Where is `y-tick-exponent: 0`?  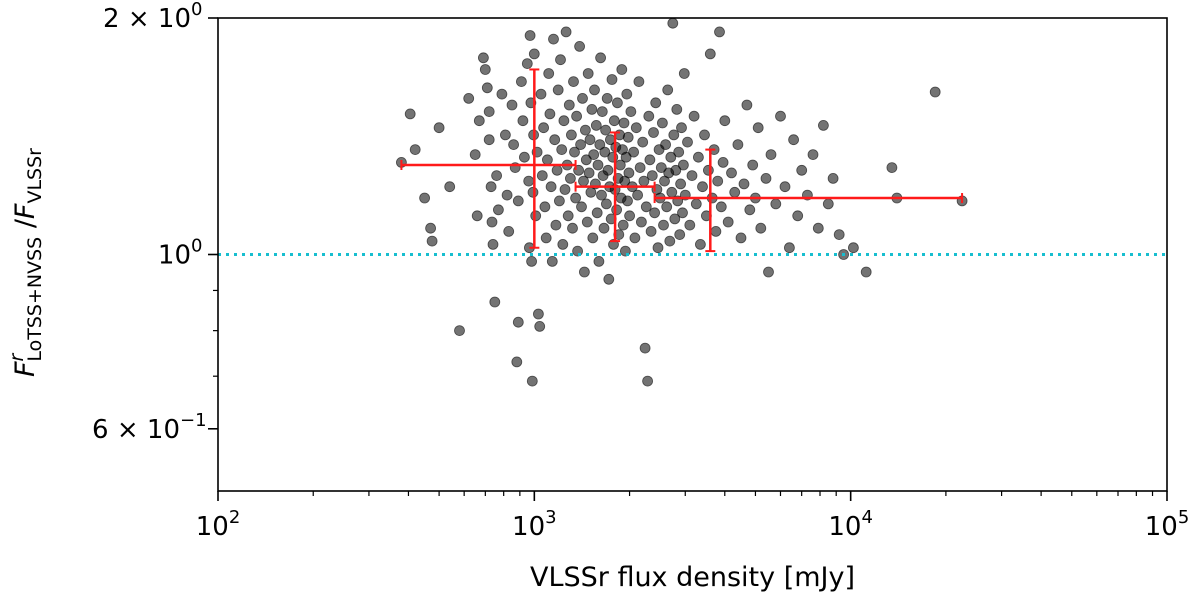 y-tick-exponent: 0 is located at coordinates (196, 10).